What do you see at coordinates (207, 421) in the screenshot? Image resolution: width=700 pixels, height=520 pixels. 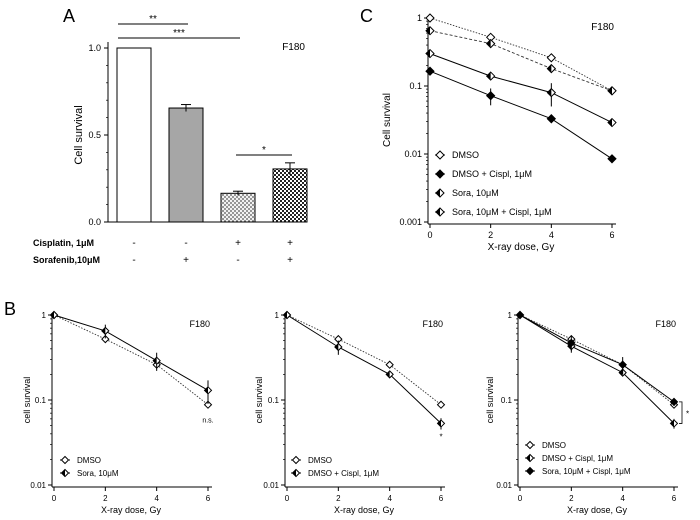 I see `significance-label: n.s.` at bounding box center [207, 421].